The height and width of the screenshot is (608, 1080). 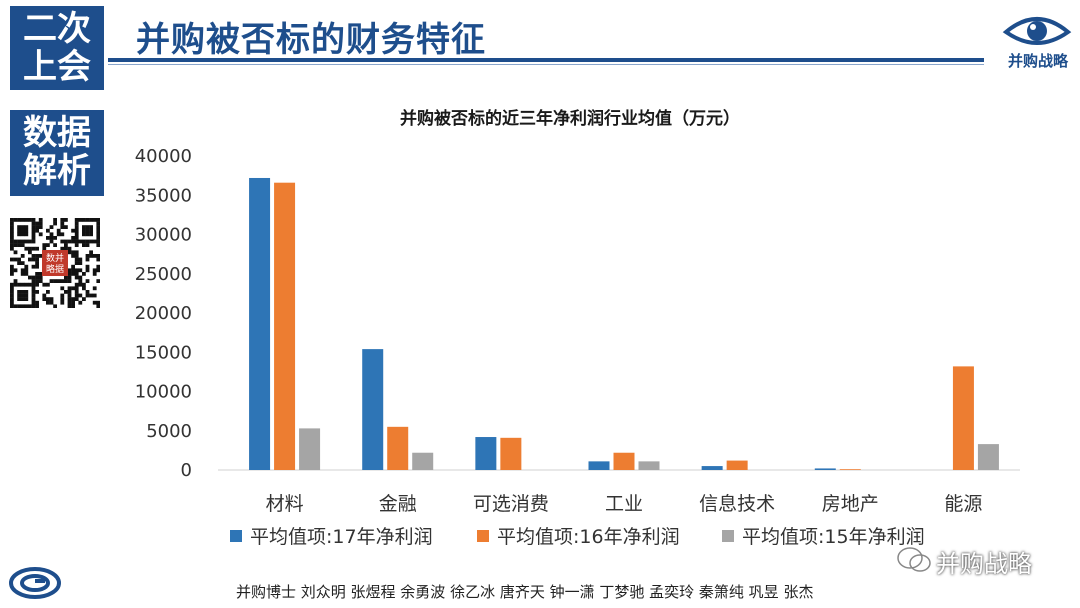 I want to click on chart-title: 并购被否标的近三年净利润行业均值（万元）, so click(x=570, y=118).